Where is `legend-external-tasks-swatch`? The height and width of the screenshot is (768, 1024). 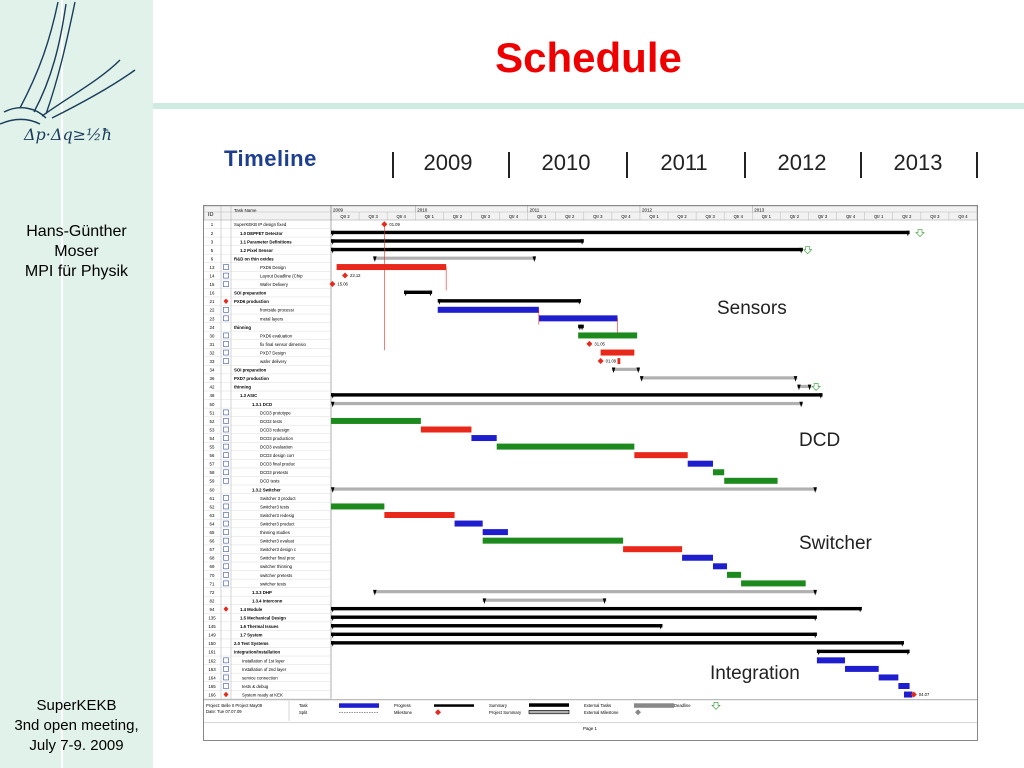 legend-external-tasks-swatch is located at coordinates (654, 705).